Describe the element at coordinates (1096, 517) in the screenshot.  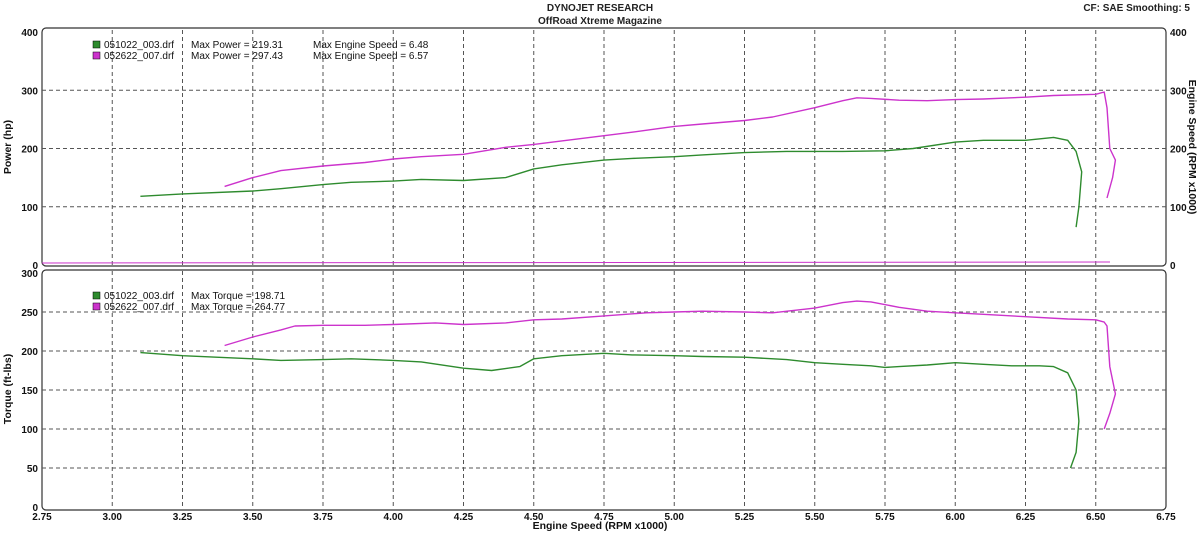
I see `x-tick-label: 6.50` at that location.